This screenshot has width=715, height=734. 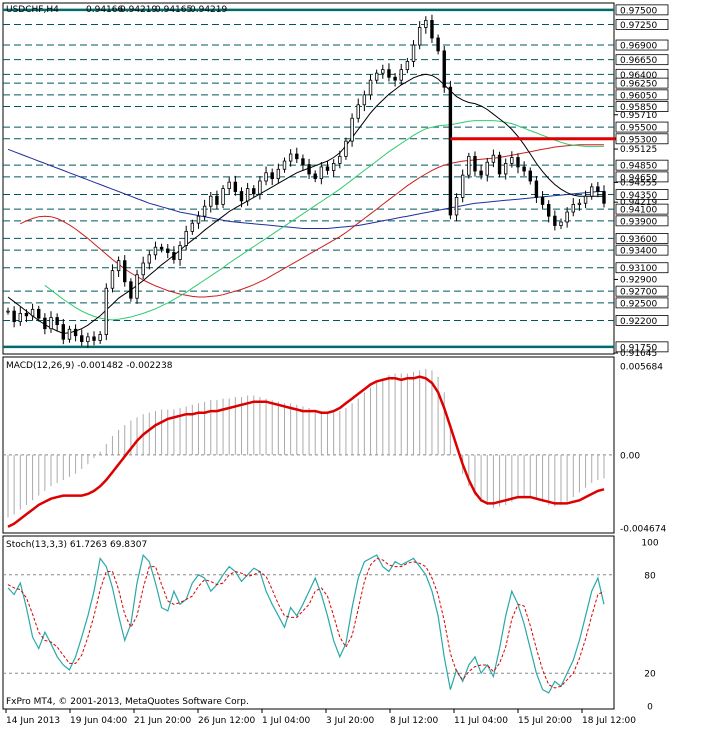 I want to click on price-minor-label: 0.95125, so click(x=638, y=150).